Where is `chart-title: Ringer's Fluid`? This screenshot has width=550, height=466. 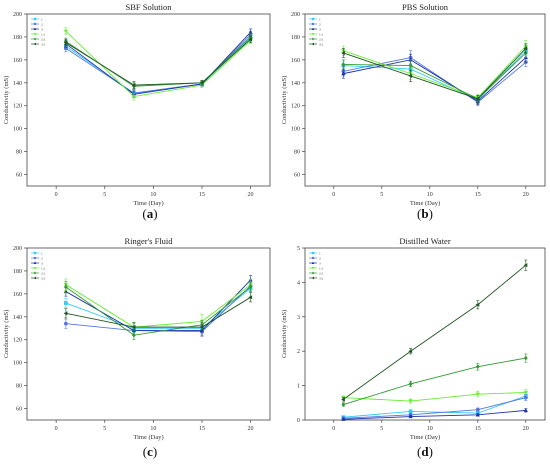 chart-title: Ringer's Fluid is located at coordinates (148, 241).